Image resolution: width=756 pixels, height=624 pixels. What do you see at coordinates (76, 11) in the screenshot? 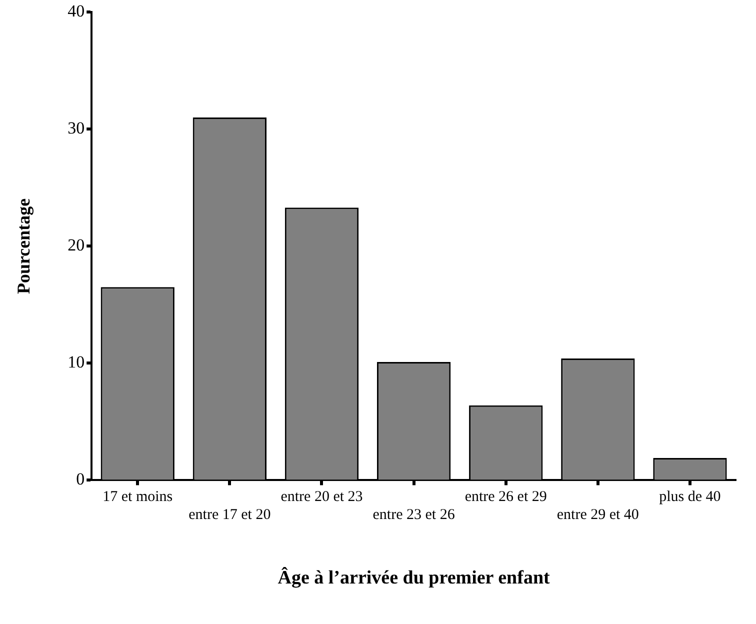
I see `y-tick-label: 40` at bounding box center [76, 11].